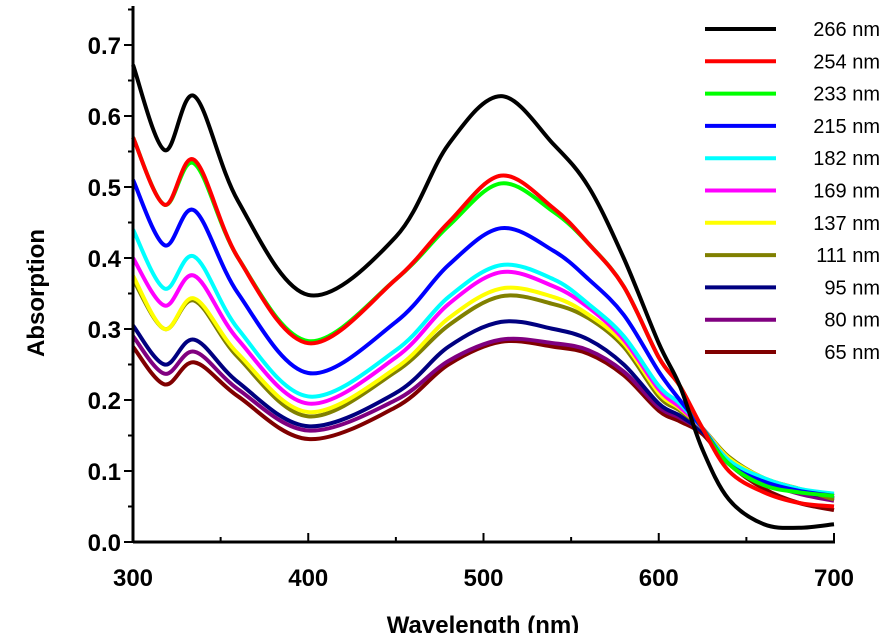  What do you see at coordinates (104, 188) in the screenshot?
I see `y-tick-label: 0.5` at bounding box center [104, 188].